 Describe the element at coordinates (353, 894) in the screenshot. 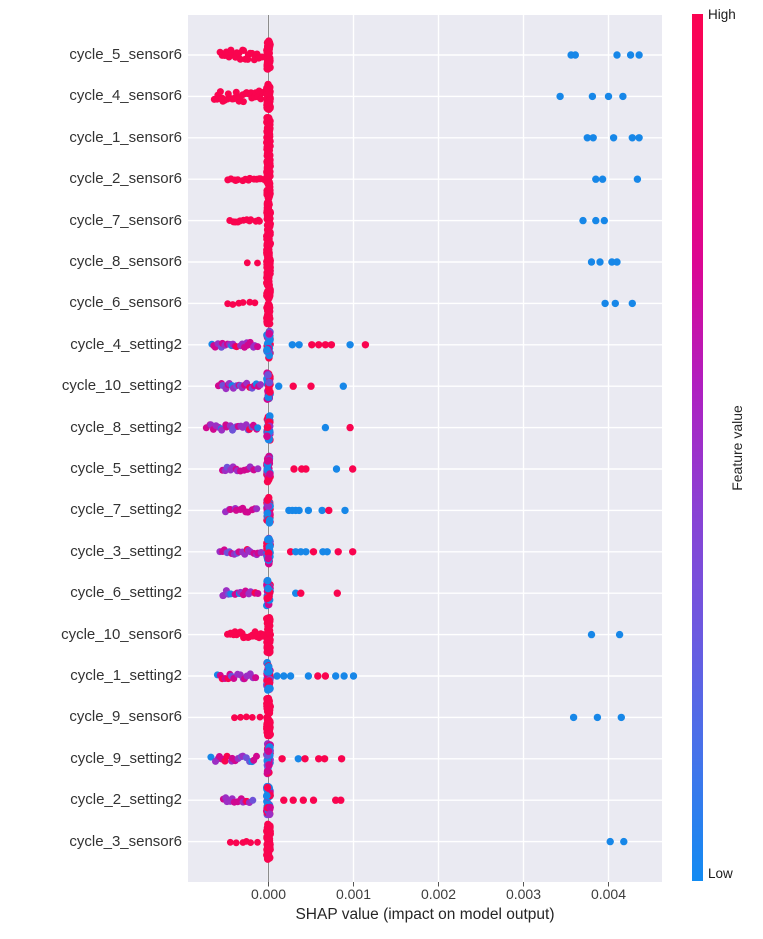

I see `x-tick-label: 0.001` at that location.